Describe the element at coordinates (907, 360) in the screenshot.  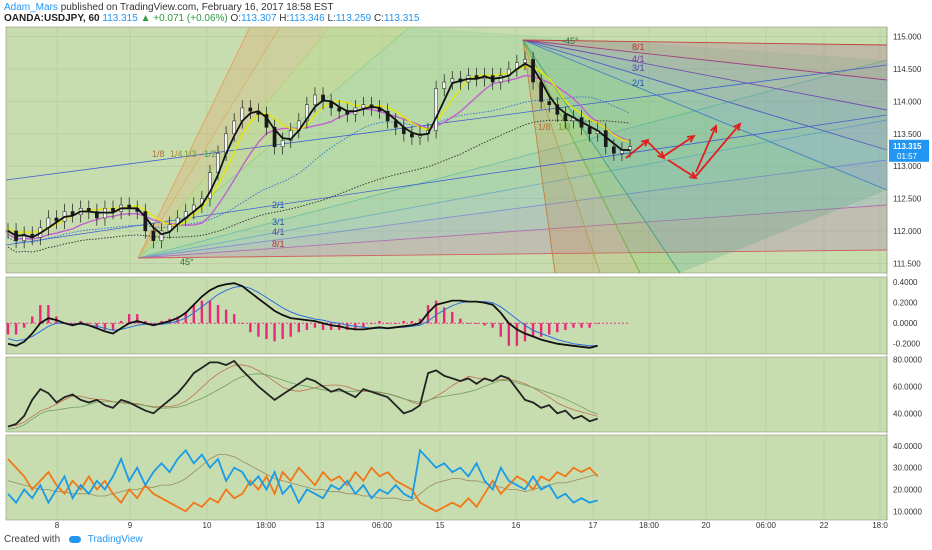
I see `rsi-tick-label: 80.0000` at that location.